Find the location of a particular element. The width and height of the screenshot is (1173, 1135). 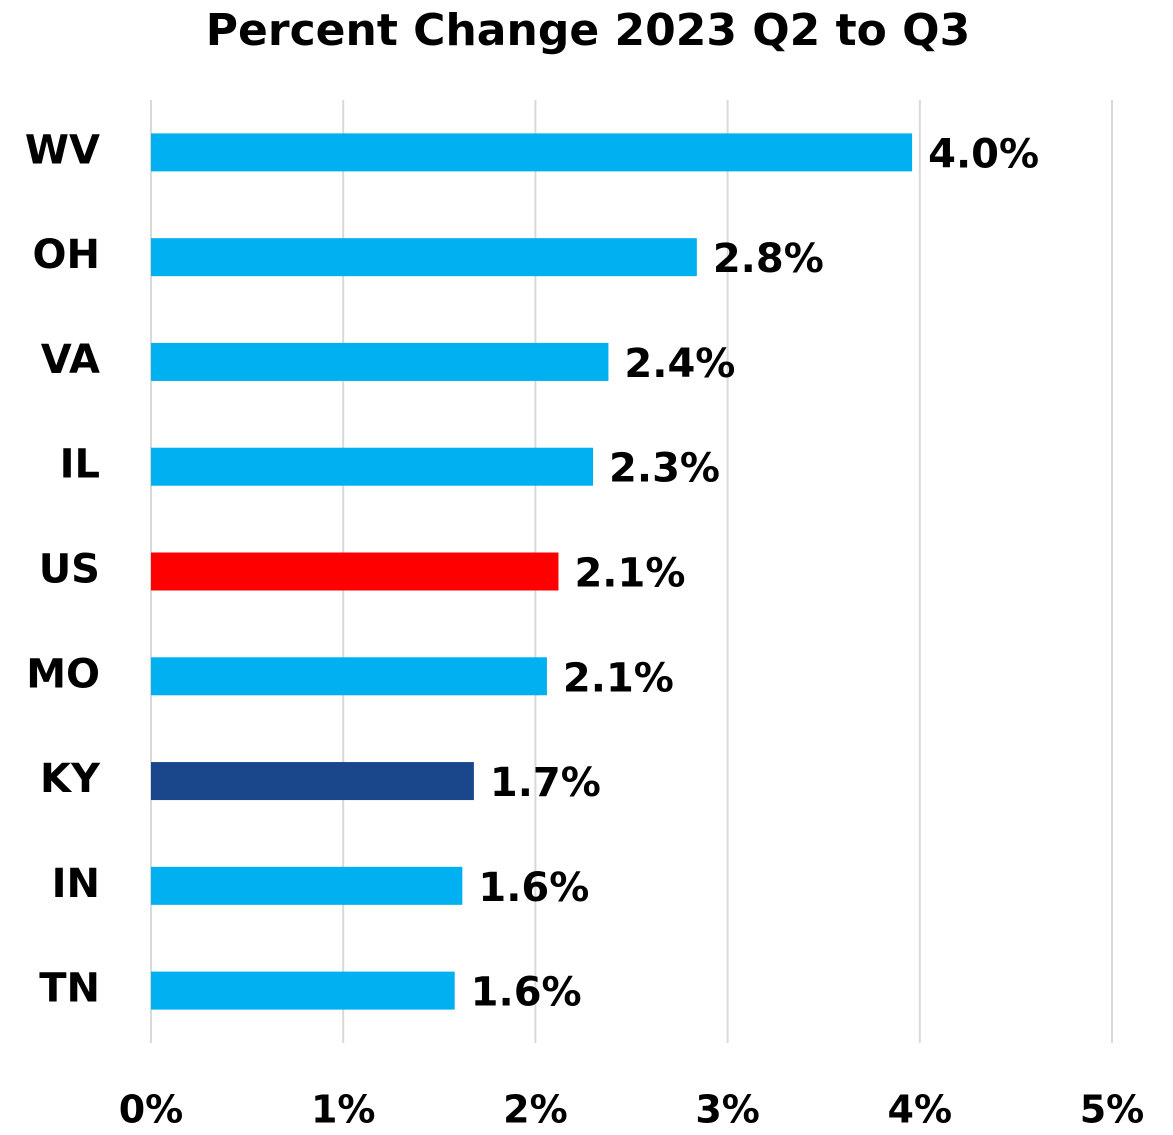

data-label: 1.7% is located at coordinates (545, 783).